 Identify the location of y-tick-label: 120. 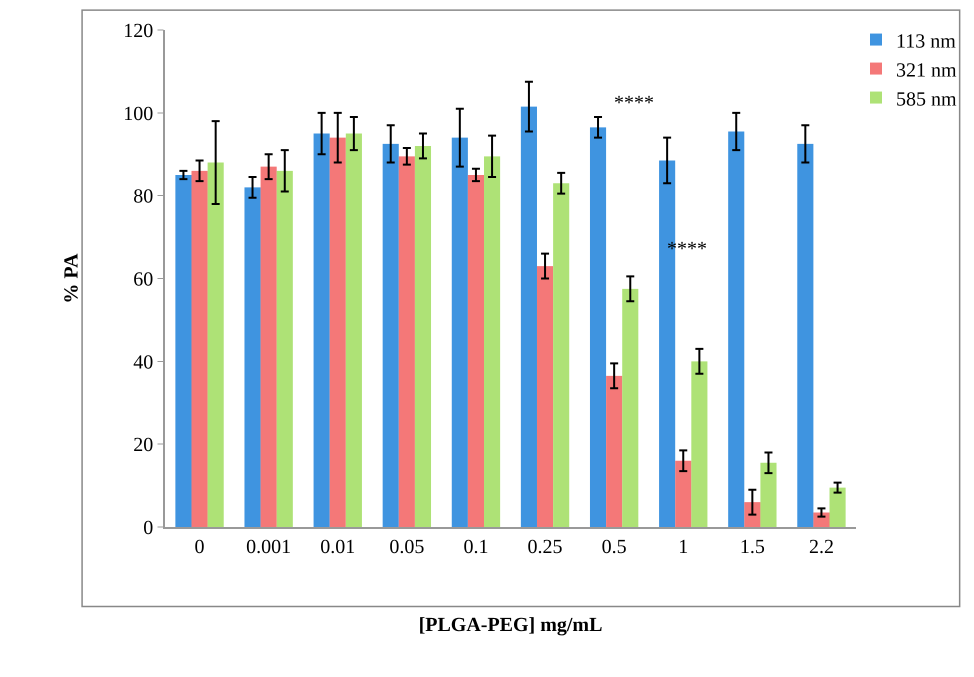
(138, 31).